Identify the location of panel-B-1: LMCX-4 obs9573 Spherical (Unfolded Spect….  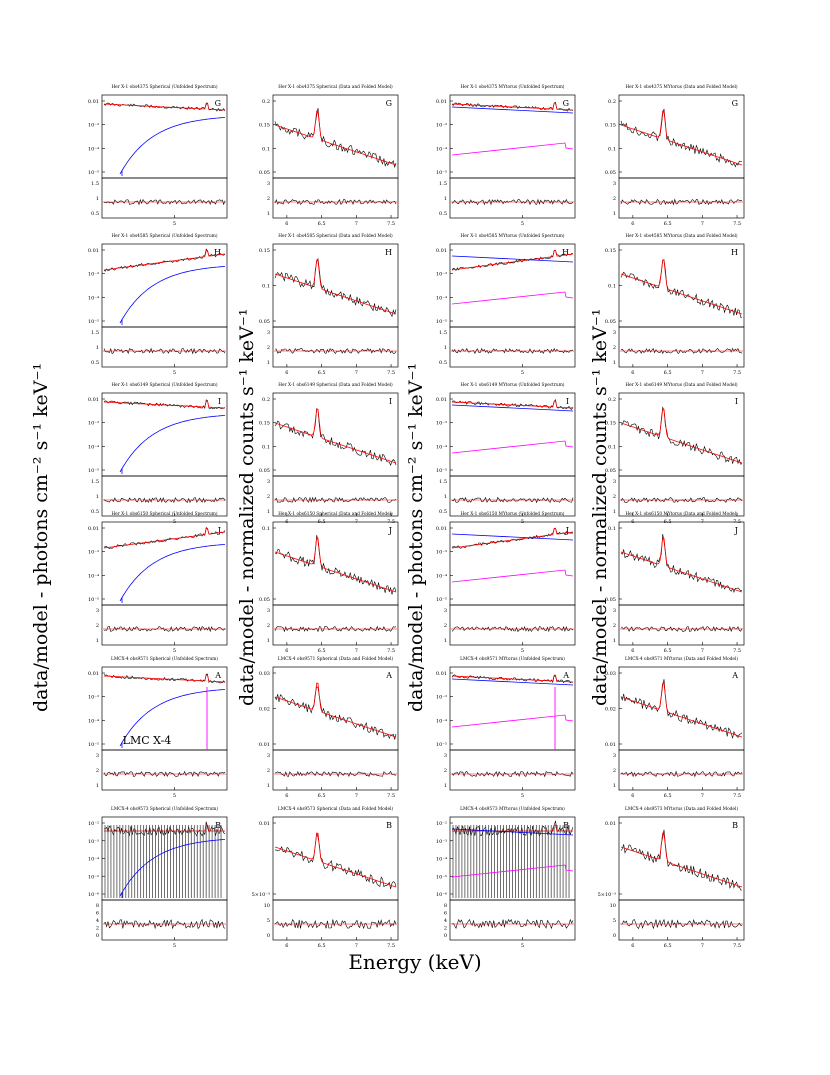
(158, 878).